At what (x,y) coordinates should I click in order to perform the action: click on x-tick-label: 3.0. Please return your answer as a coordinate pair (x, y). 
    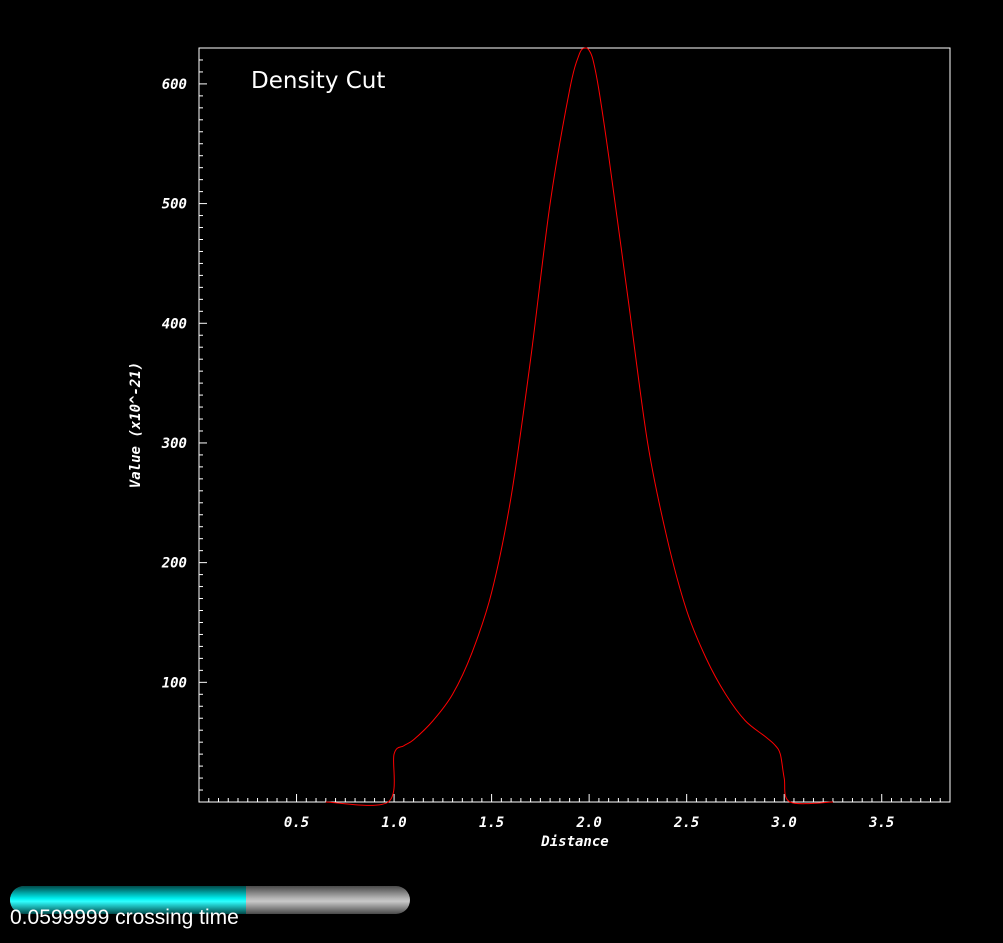
    Looking at the image, I should click on (784, 823).